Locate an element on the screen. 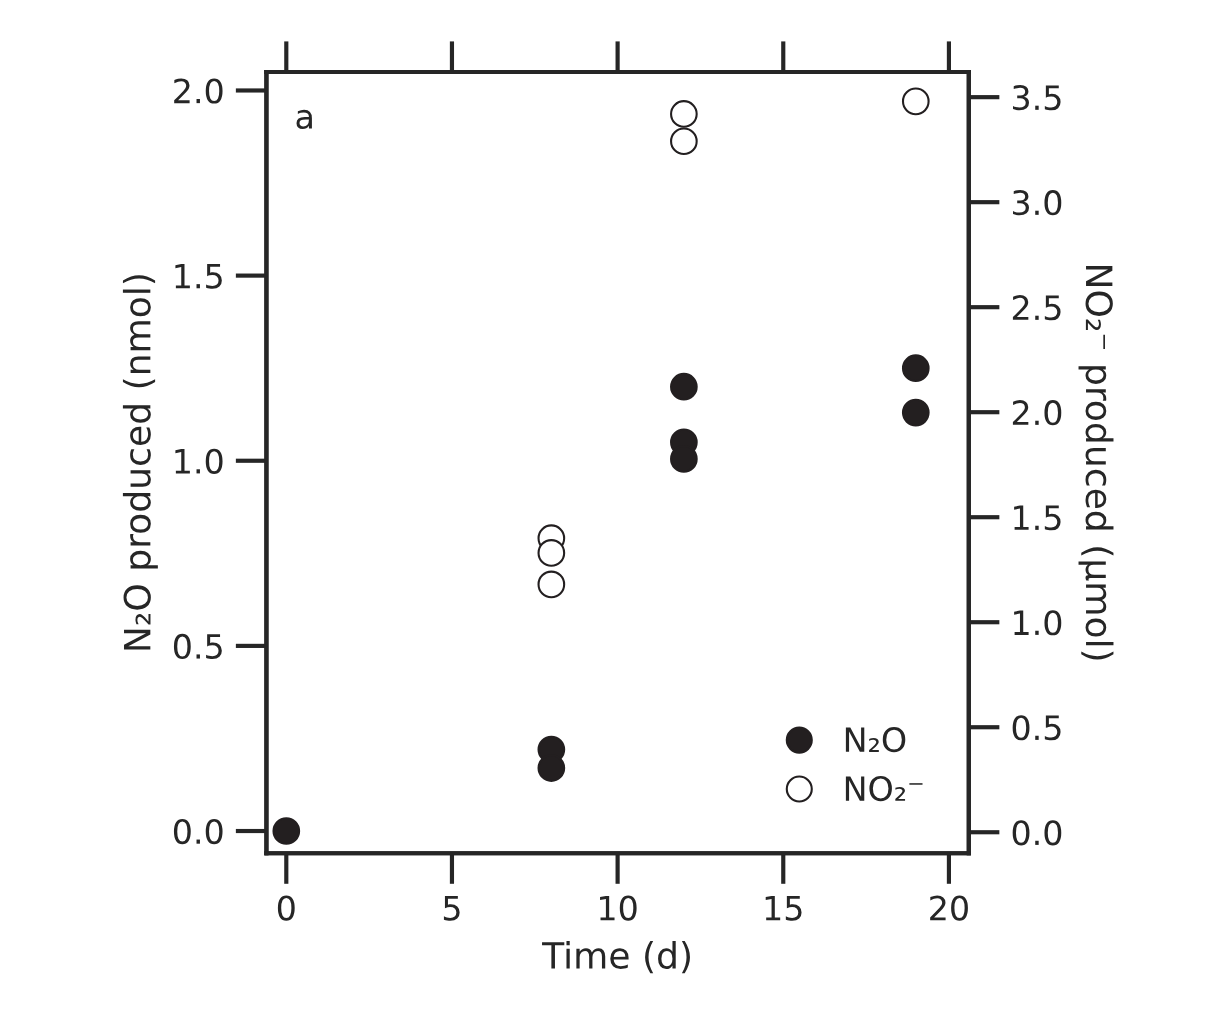 This screenshot has height=1028, width=1211. annotation: a is located at coordinates (304, 119).